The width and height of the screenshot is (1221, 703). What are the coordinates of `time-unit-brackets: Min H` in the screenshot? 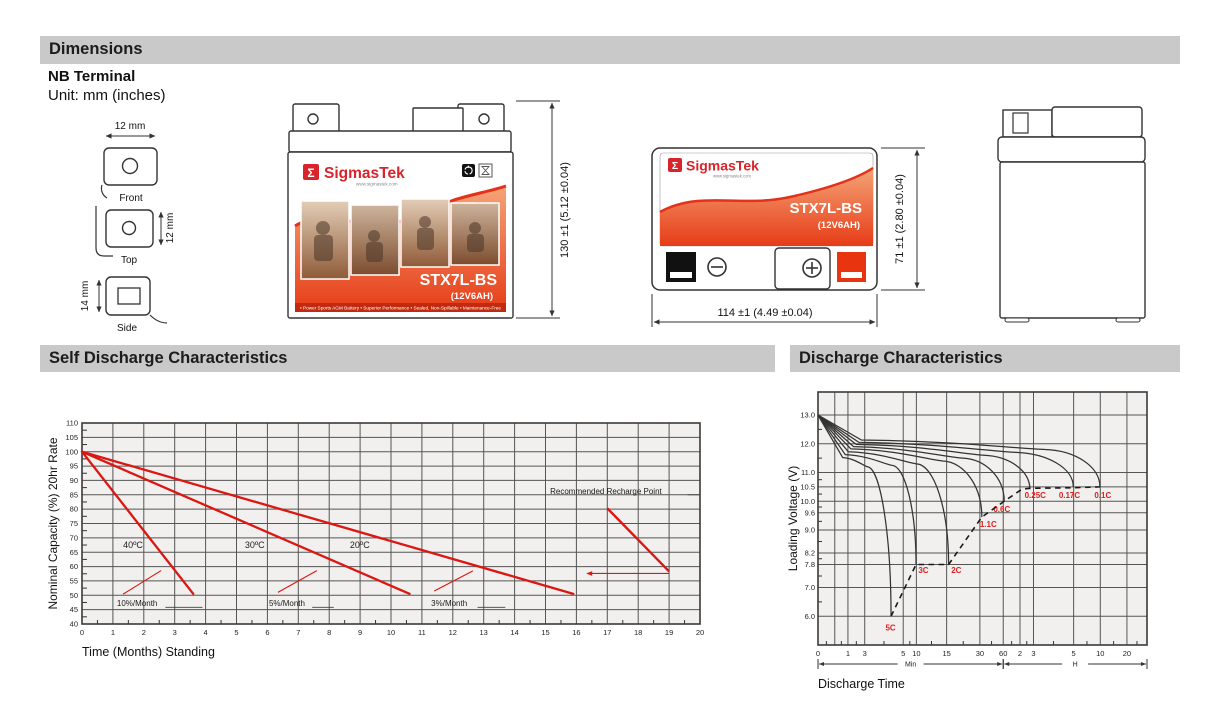 It's located at (982, 664).